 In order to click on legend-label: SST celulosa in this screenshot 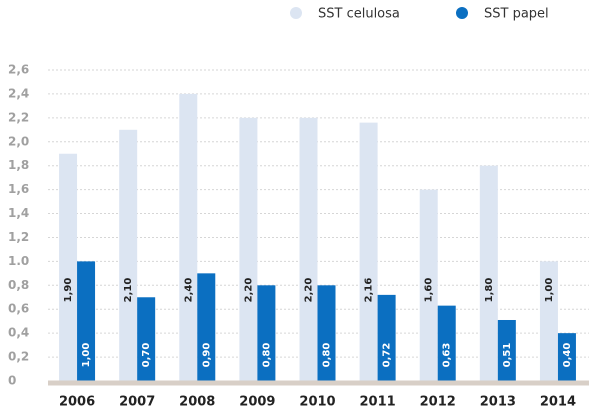, I will do `click(359, 14)`.